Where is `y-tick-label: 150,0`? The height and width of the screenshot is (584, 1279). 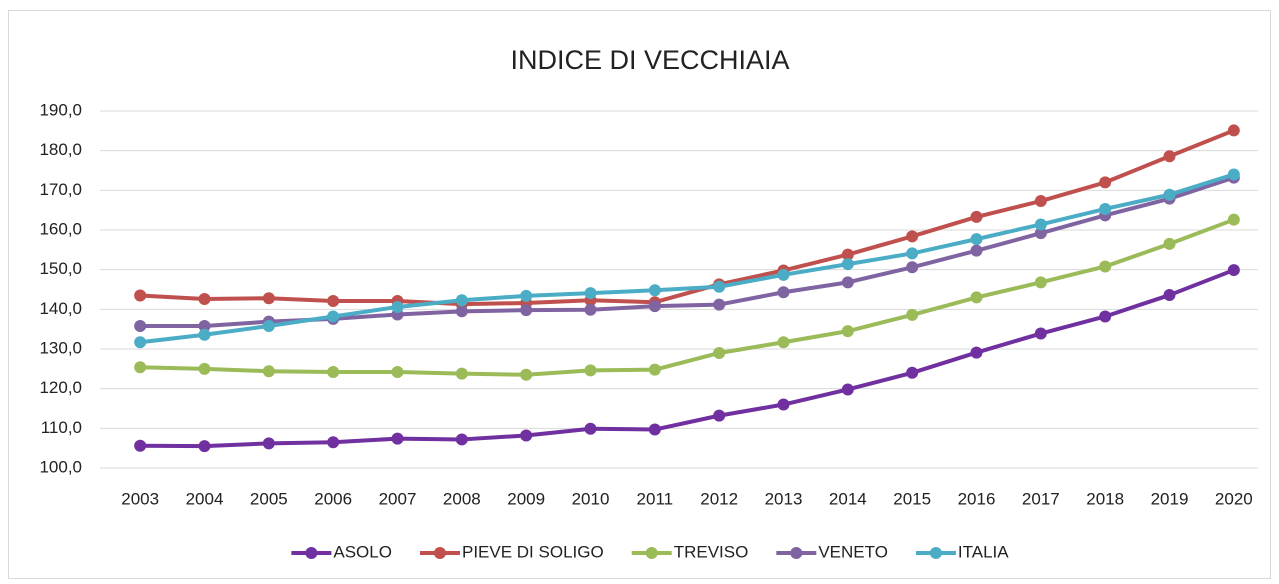
y-tick-label: 150,0 is located at coordinates (60, 268).